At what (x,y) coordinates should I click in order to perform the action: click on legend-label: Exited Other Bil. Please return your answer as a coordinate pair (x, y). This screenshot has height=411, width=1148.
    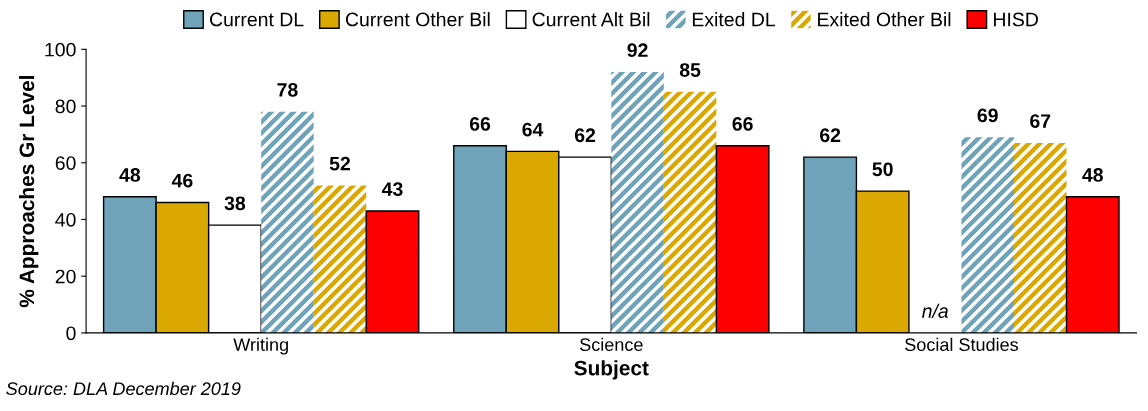
    Looking at the image, I should click on (884, 19).